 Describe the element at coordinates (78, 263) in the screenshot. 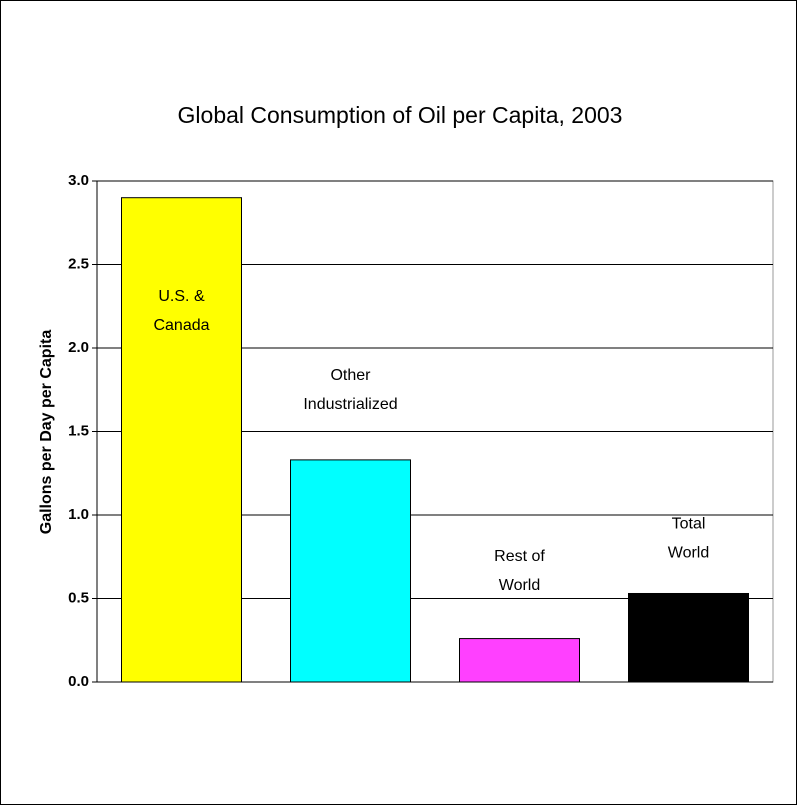

I see `y-tick-label: 2.5` at that location.